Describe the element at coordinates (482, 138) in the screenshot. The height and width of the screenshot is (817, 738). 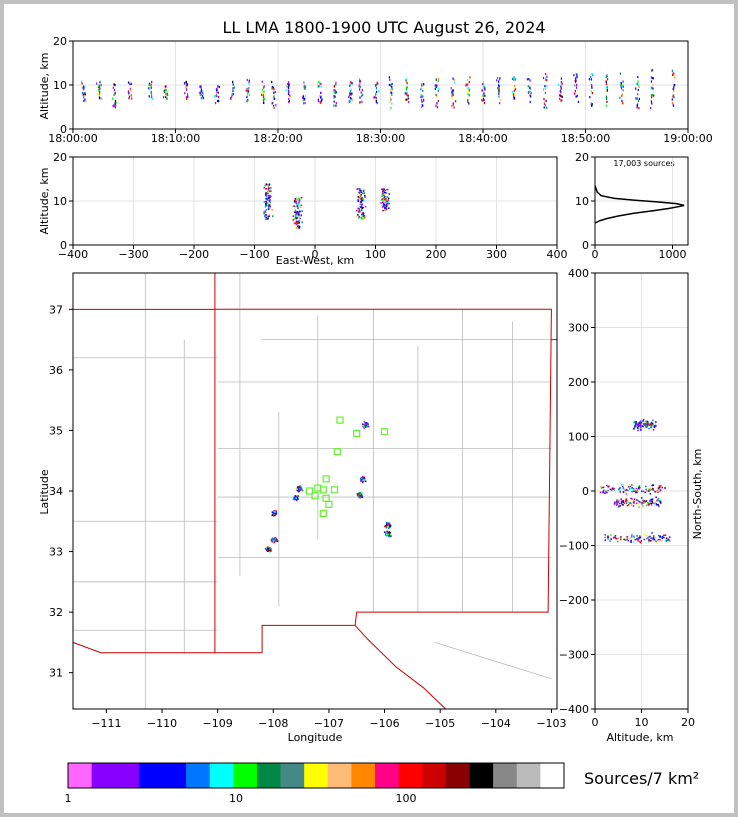
I see `time-height-xtick-label: 18:40:00` at that location.